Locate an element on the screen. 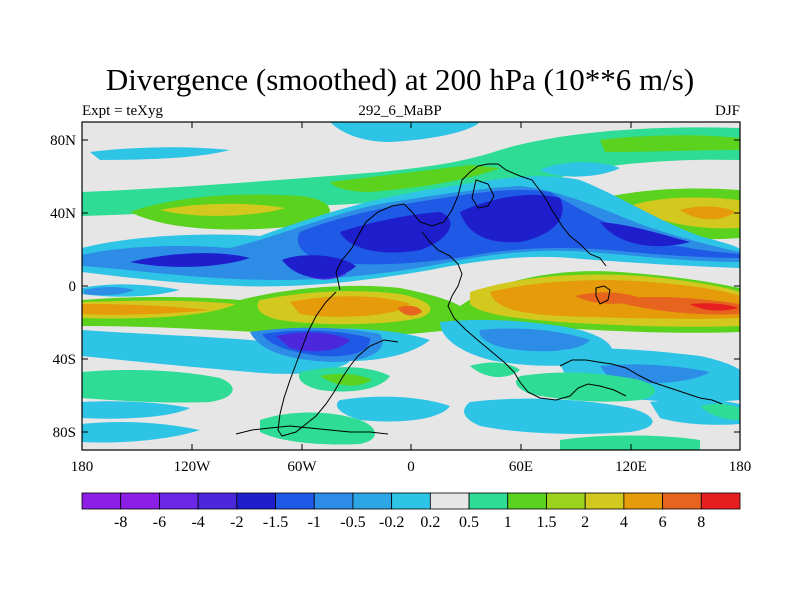 The height and width of the screenshot is (600, 800). lon-tick-label: 120E is located at coordinates (631, 467).